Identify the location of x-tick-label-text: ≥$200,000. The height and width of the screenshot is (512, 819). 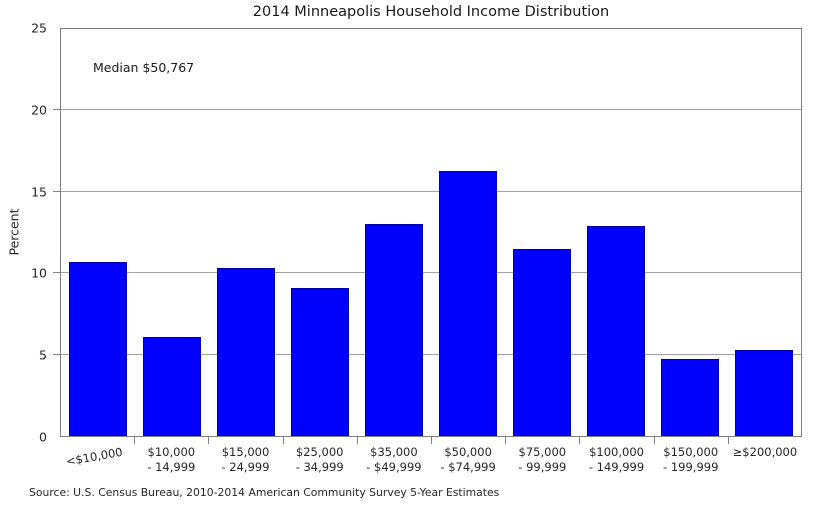
(765, 452).